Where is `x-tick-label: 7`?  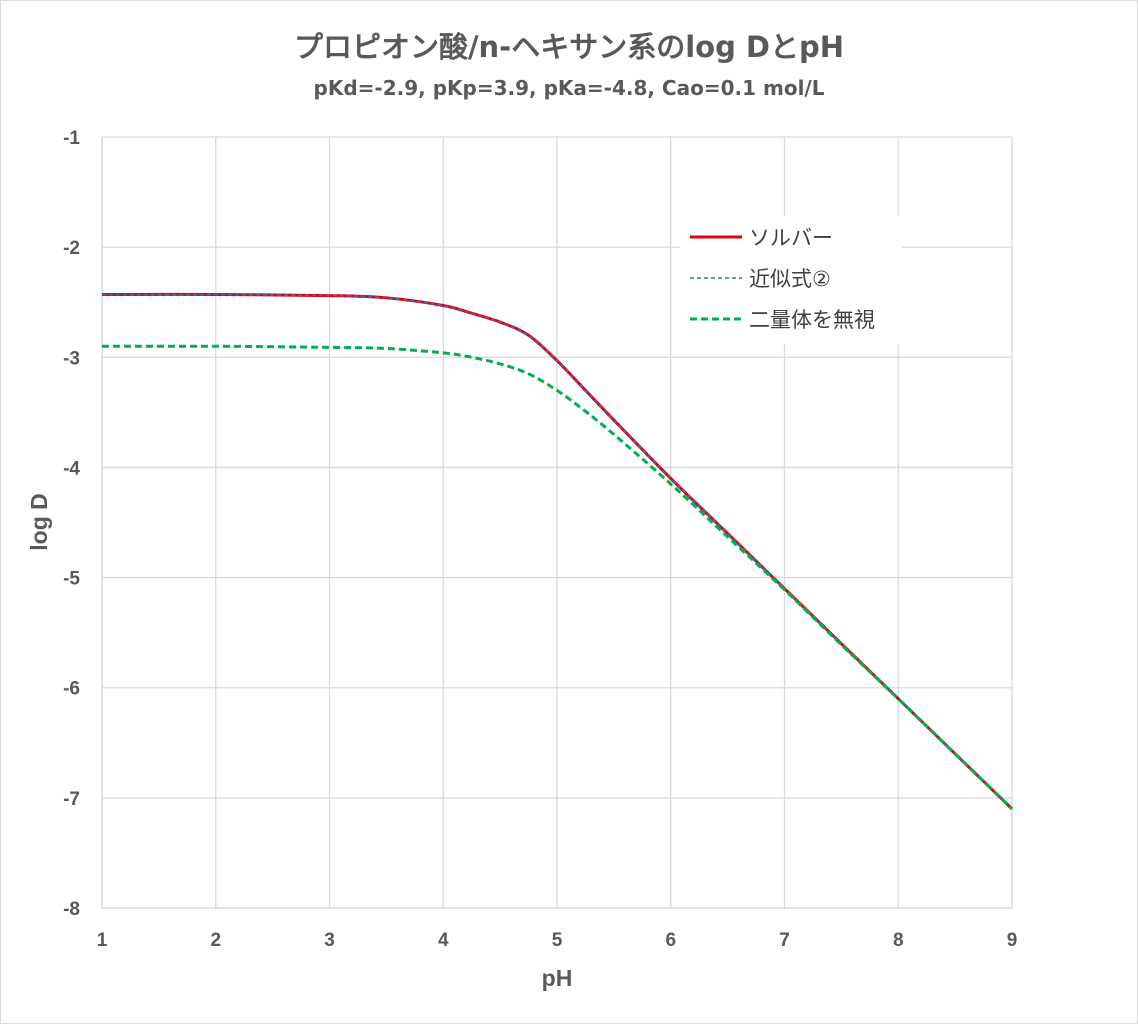 x-tick-label: 7 is located at coordinates (784, 940).